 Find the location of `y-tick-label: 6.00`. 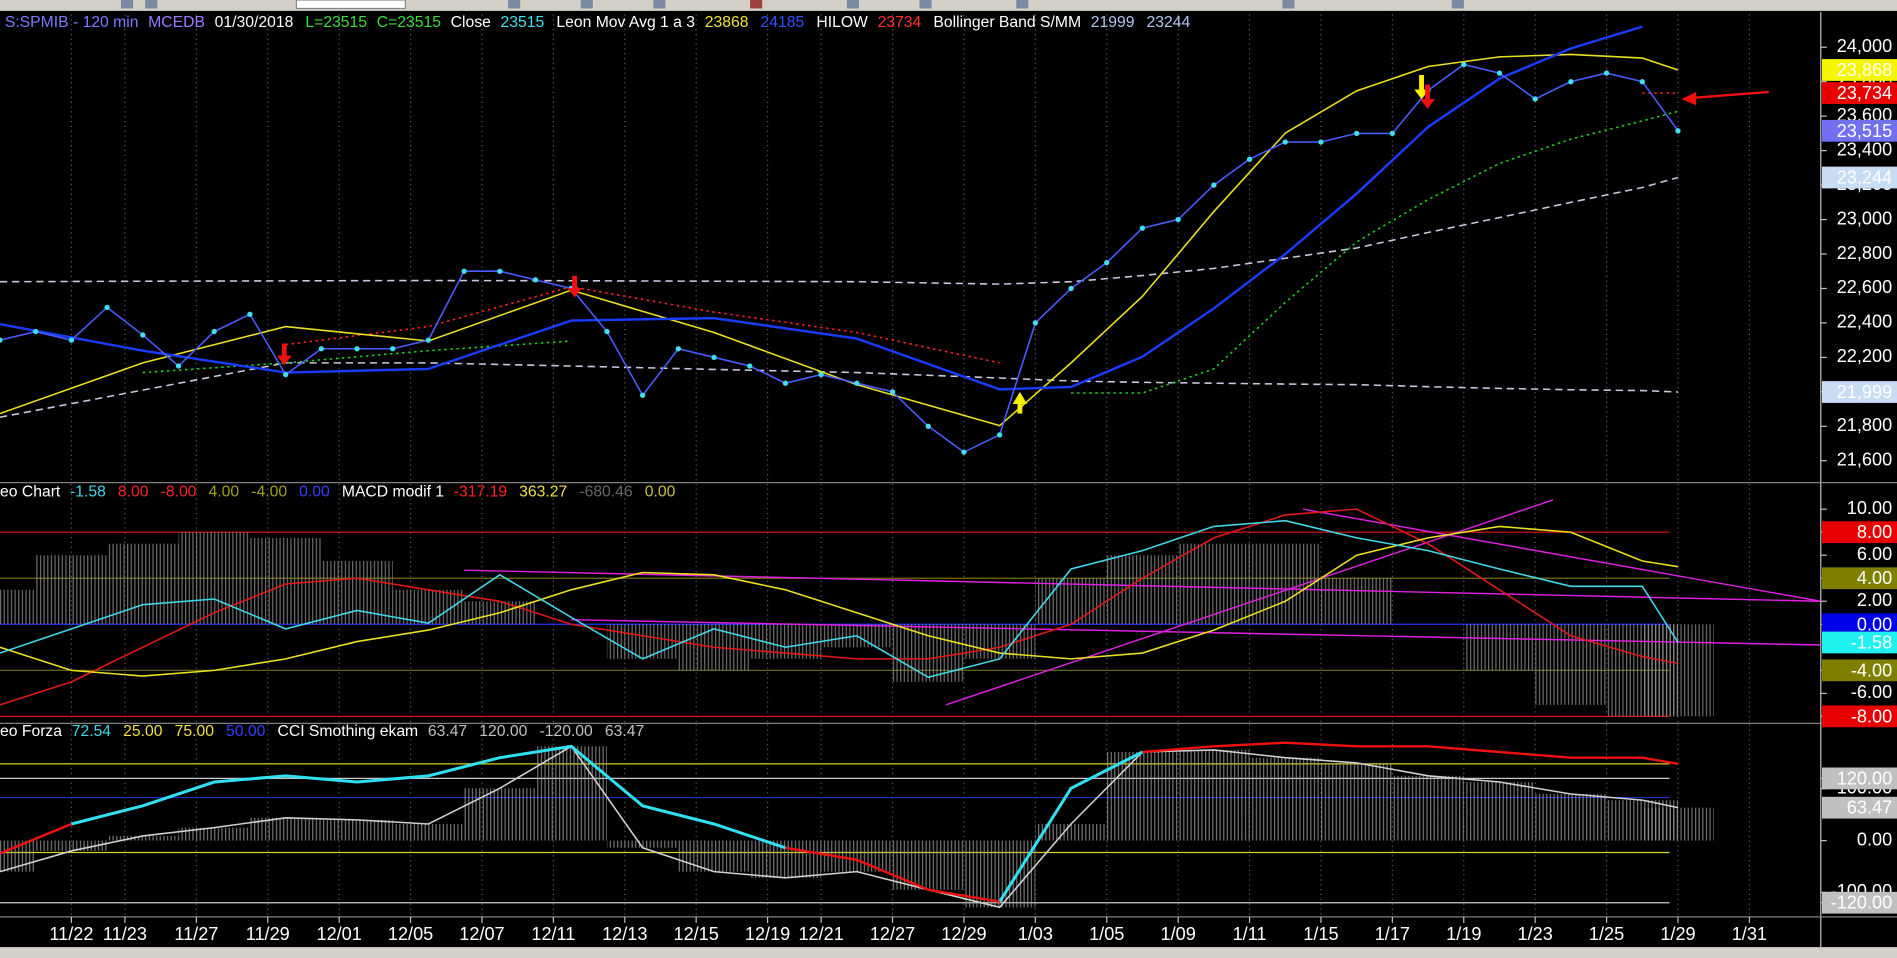

y-tick-label: 6.00 is located at coordinates (1874, 554).